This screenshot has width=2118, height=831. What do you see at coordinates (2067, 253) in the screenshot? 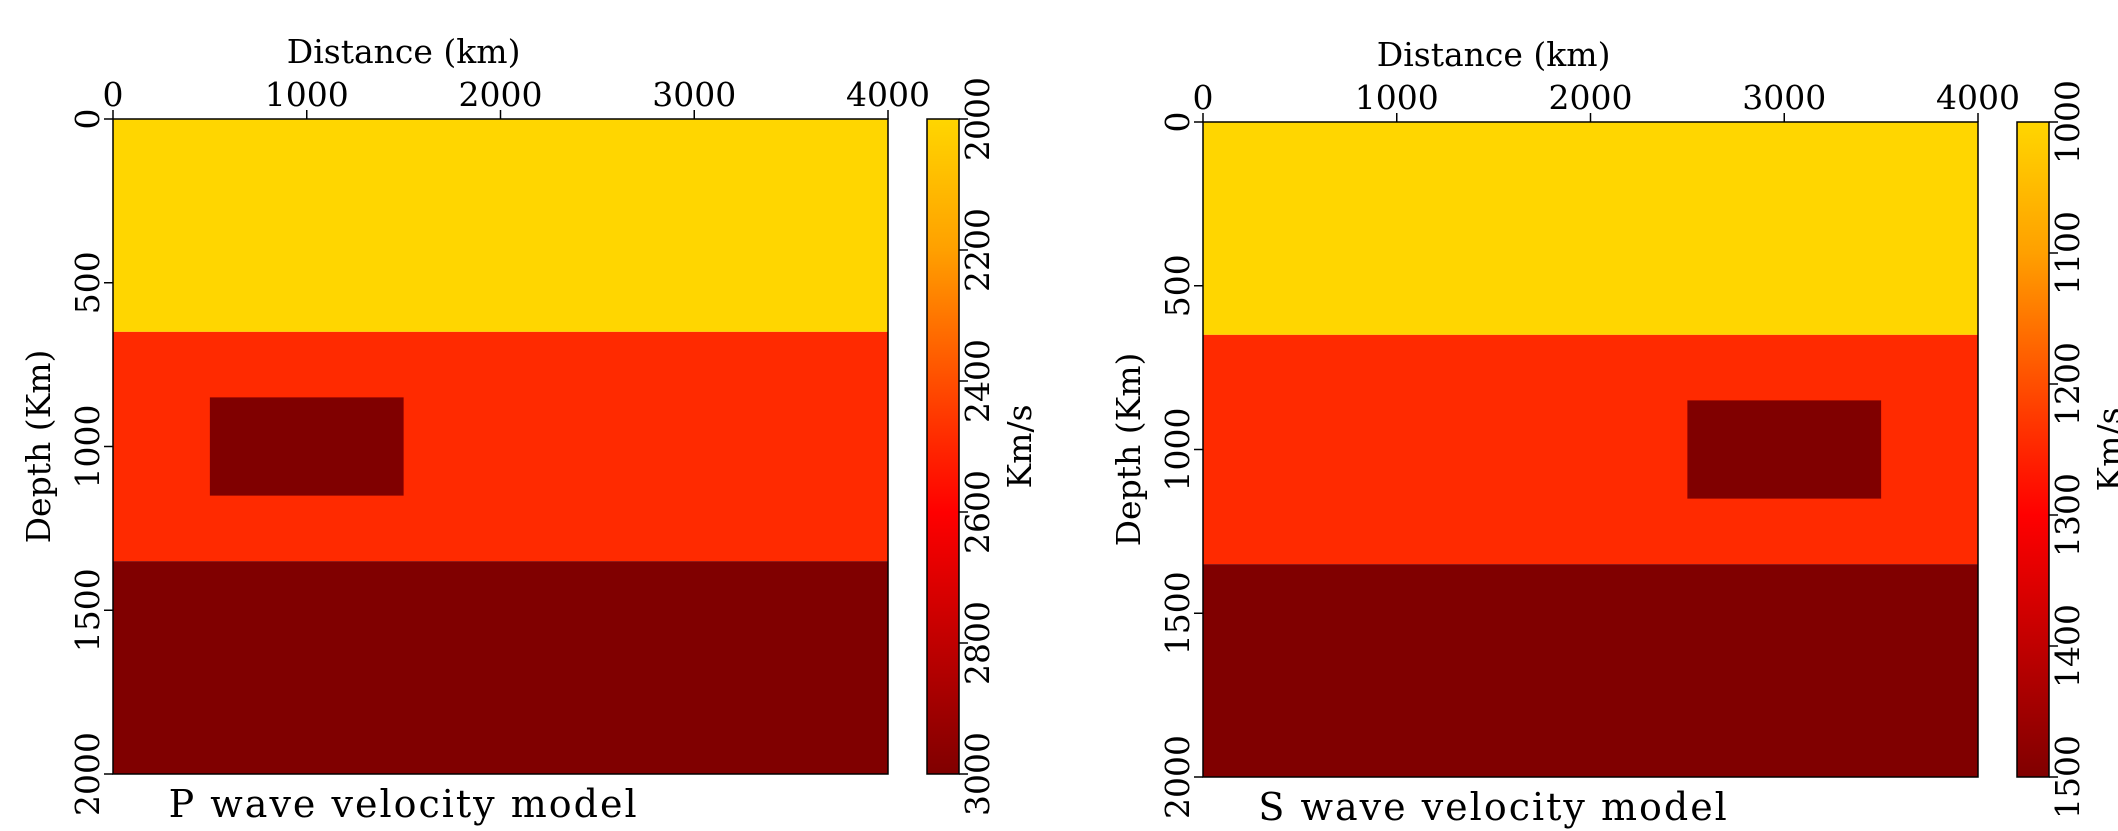
I see `colorbar-tick-label: 1100` at bounding box center [2067, 253].